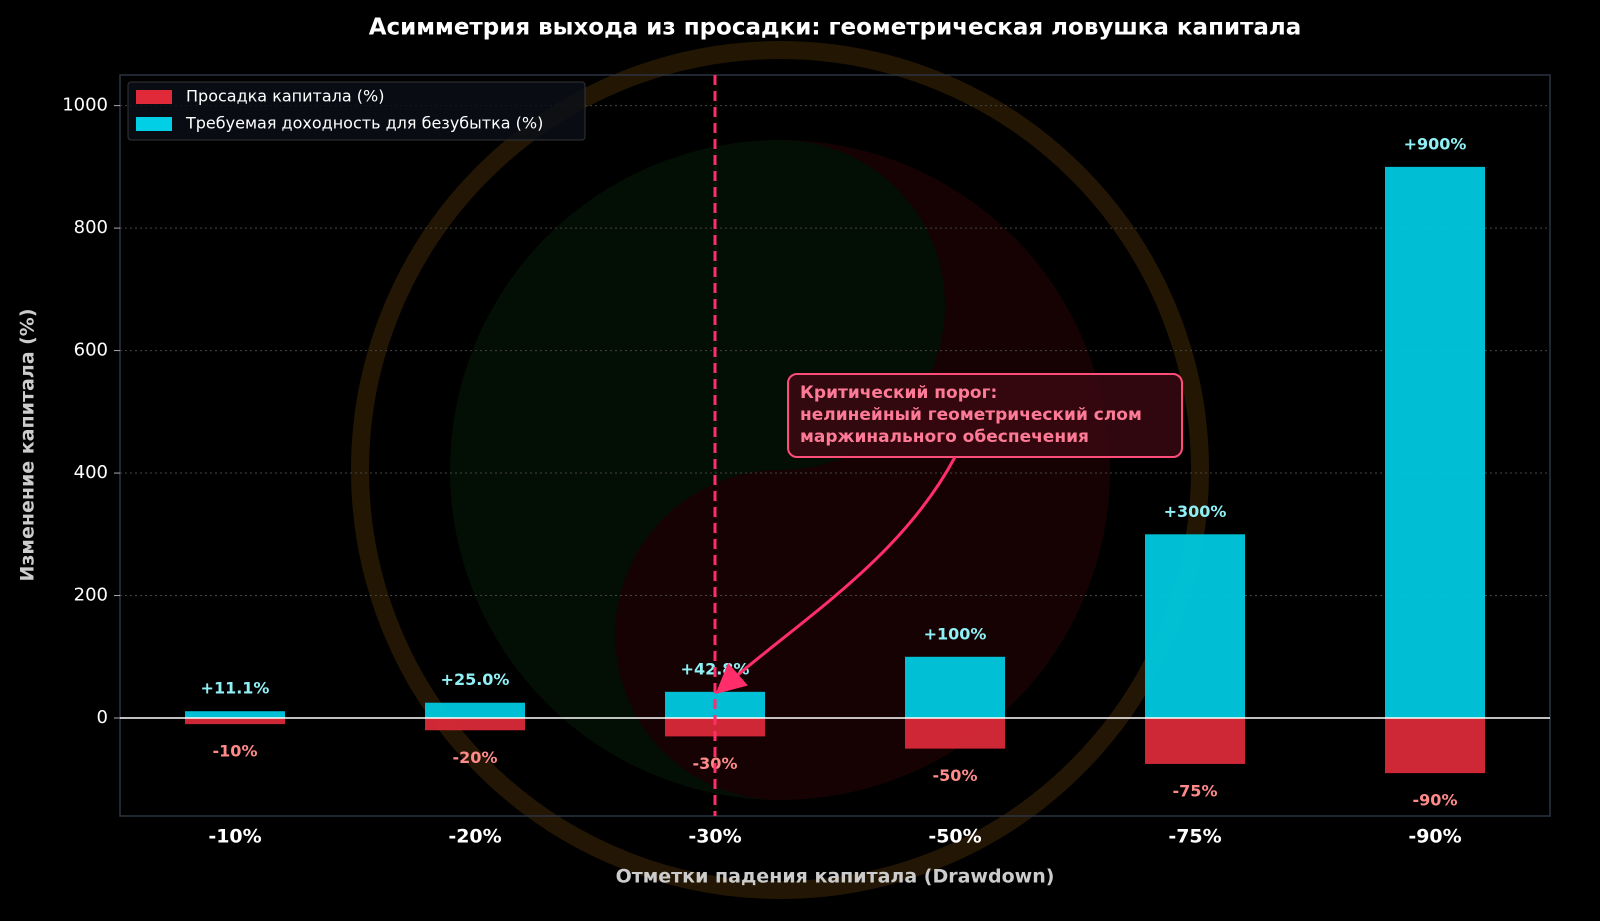 This screenshot has width=1600, height=921. Describe the element at coordinates (285, 96) in the screenshot. I see `legend-label: Просадка капитала (%)` at that location.